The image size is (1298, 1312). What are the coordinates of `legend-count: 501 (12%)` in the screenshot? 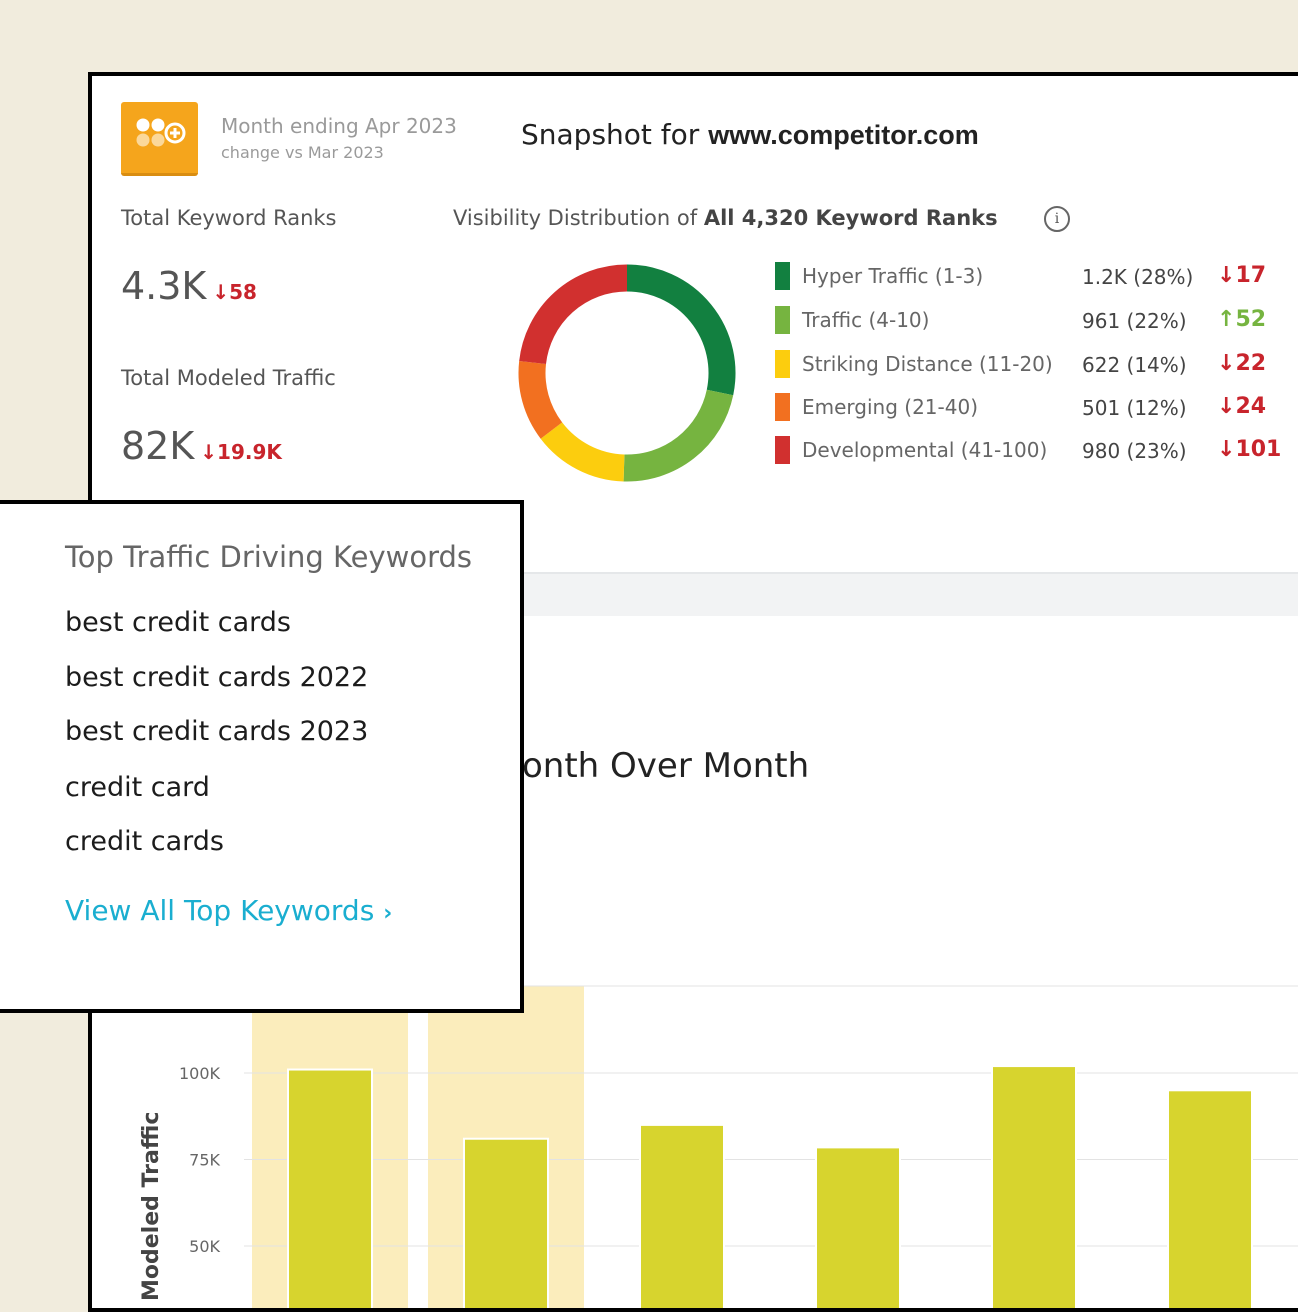 It's located at (1134, 408).